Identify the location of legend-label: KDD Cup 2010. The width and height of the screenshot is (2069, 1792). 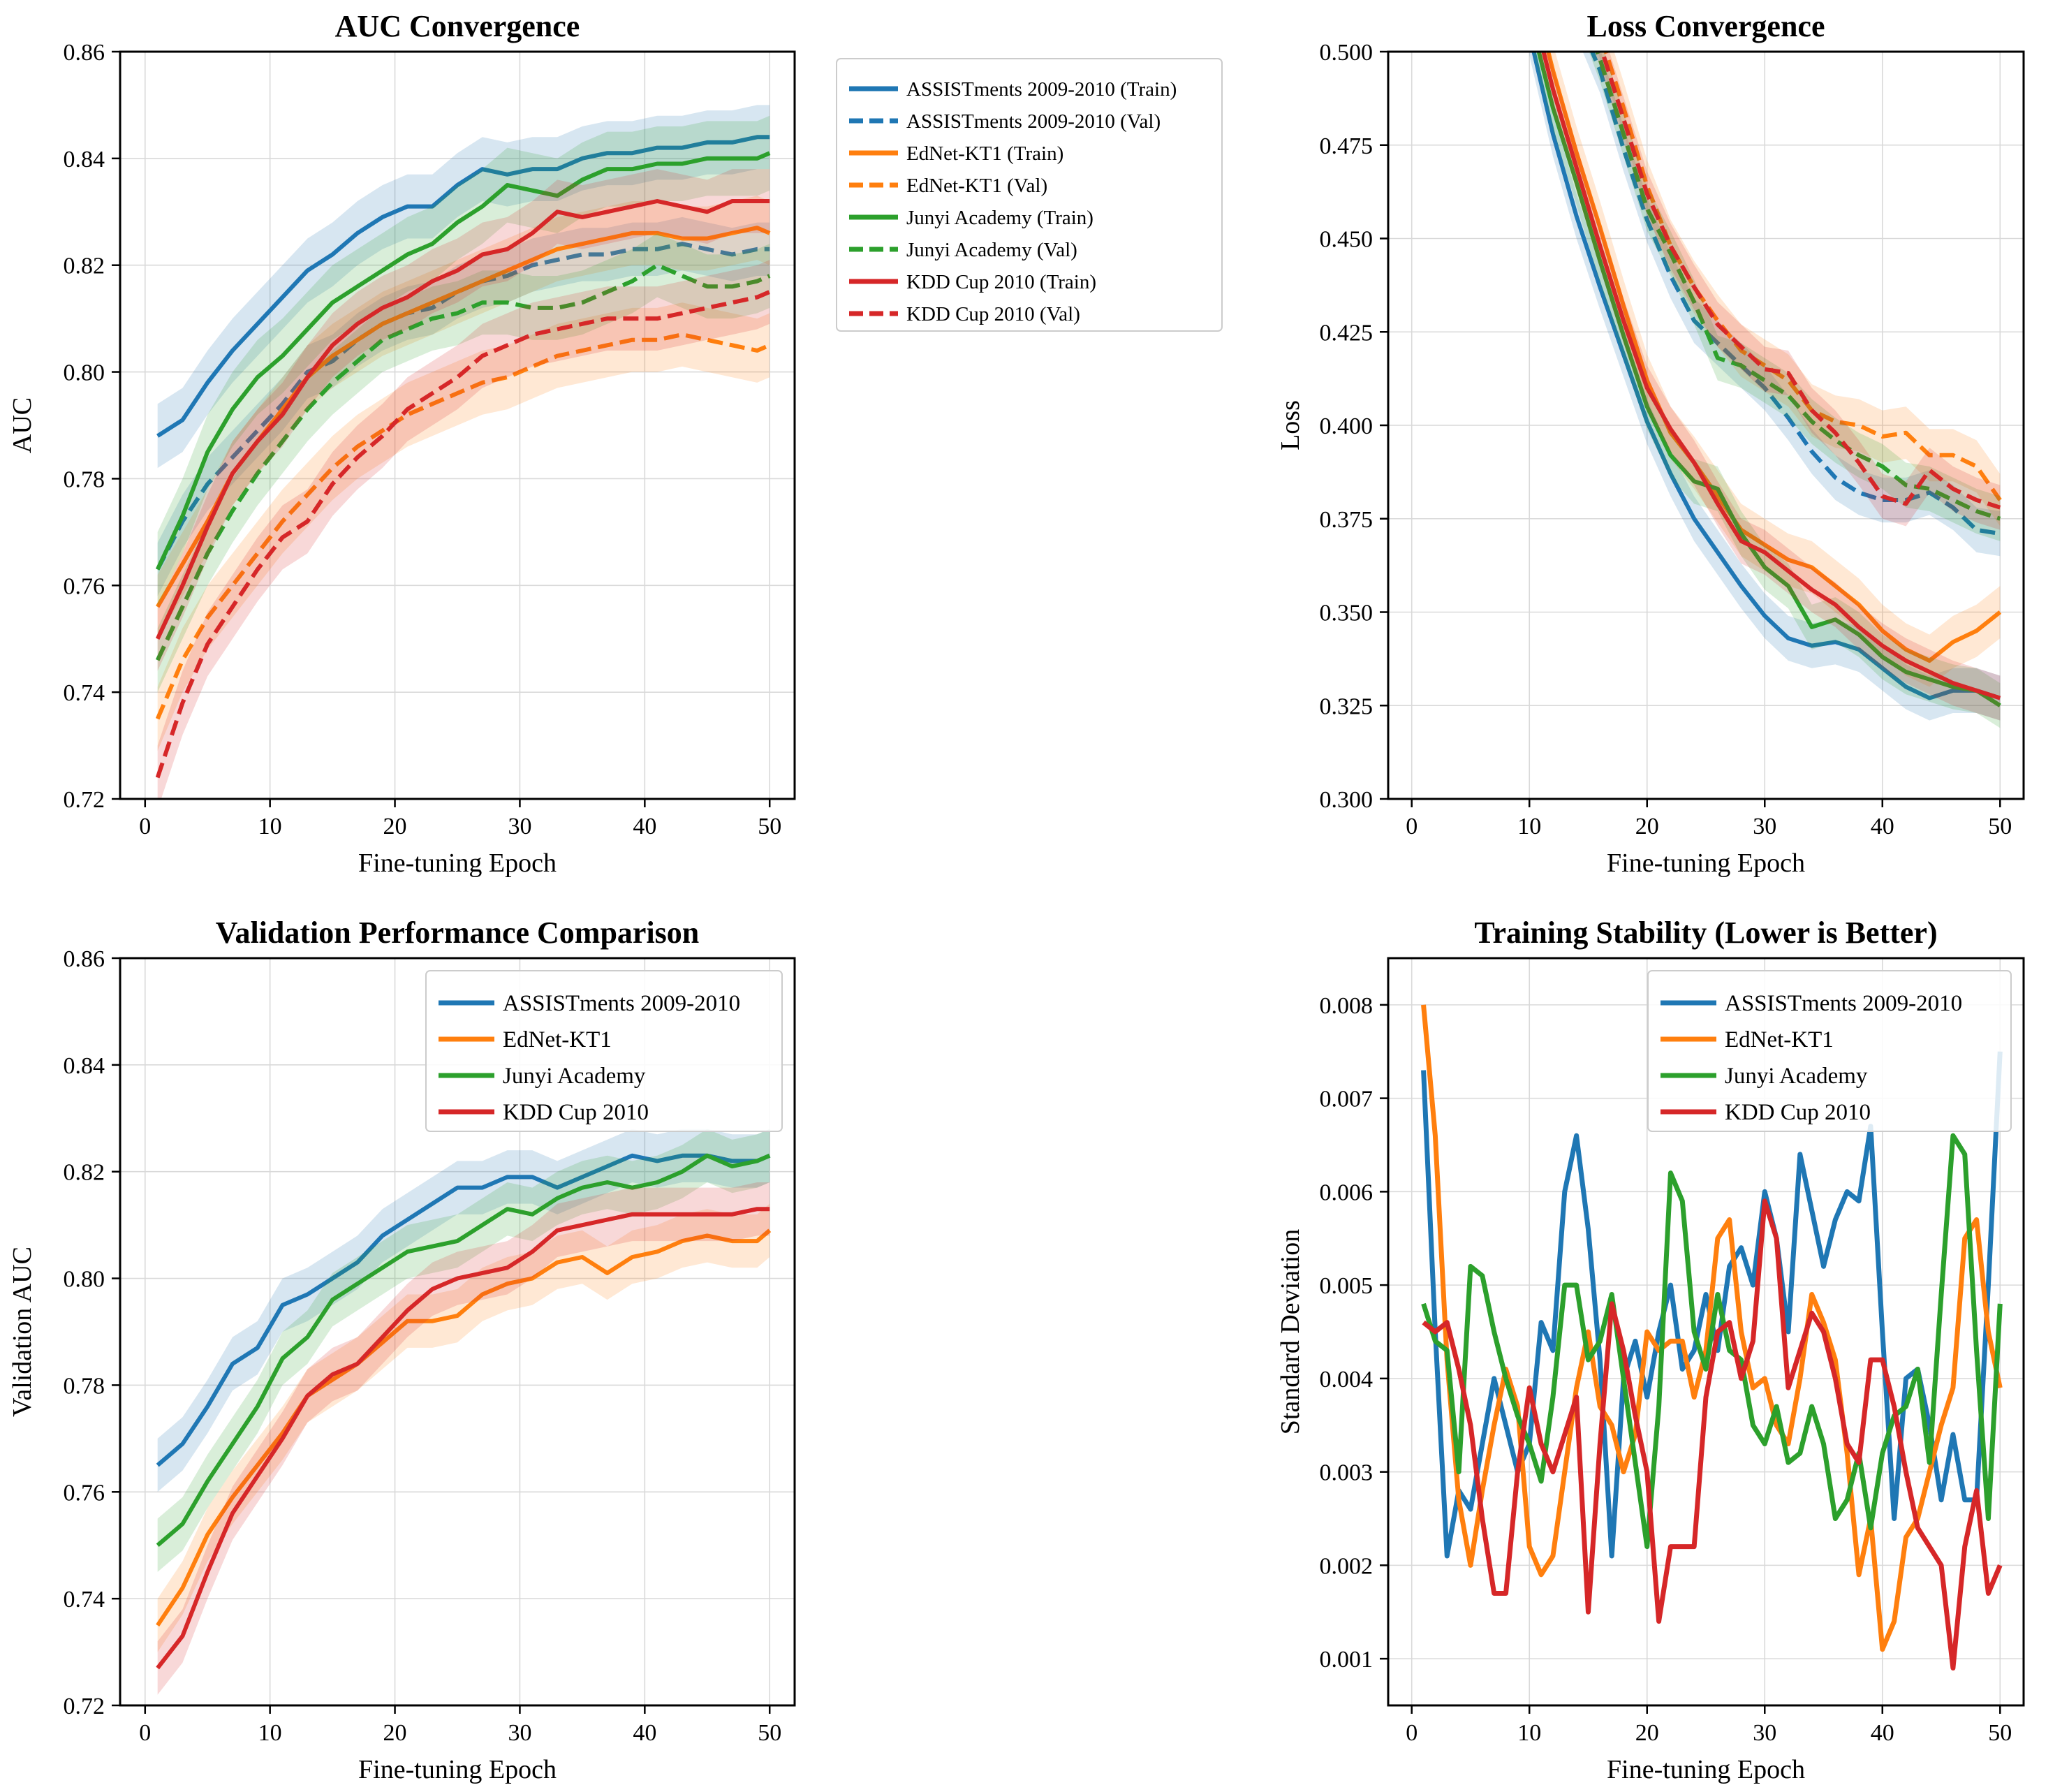
(1798, 1112).